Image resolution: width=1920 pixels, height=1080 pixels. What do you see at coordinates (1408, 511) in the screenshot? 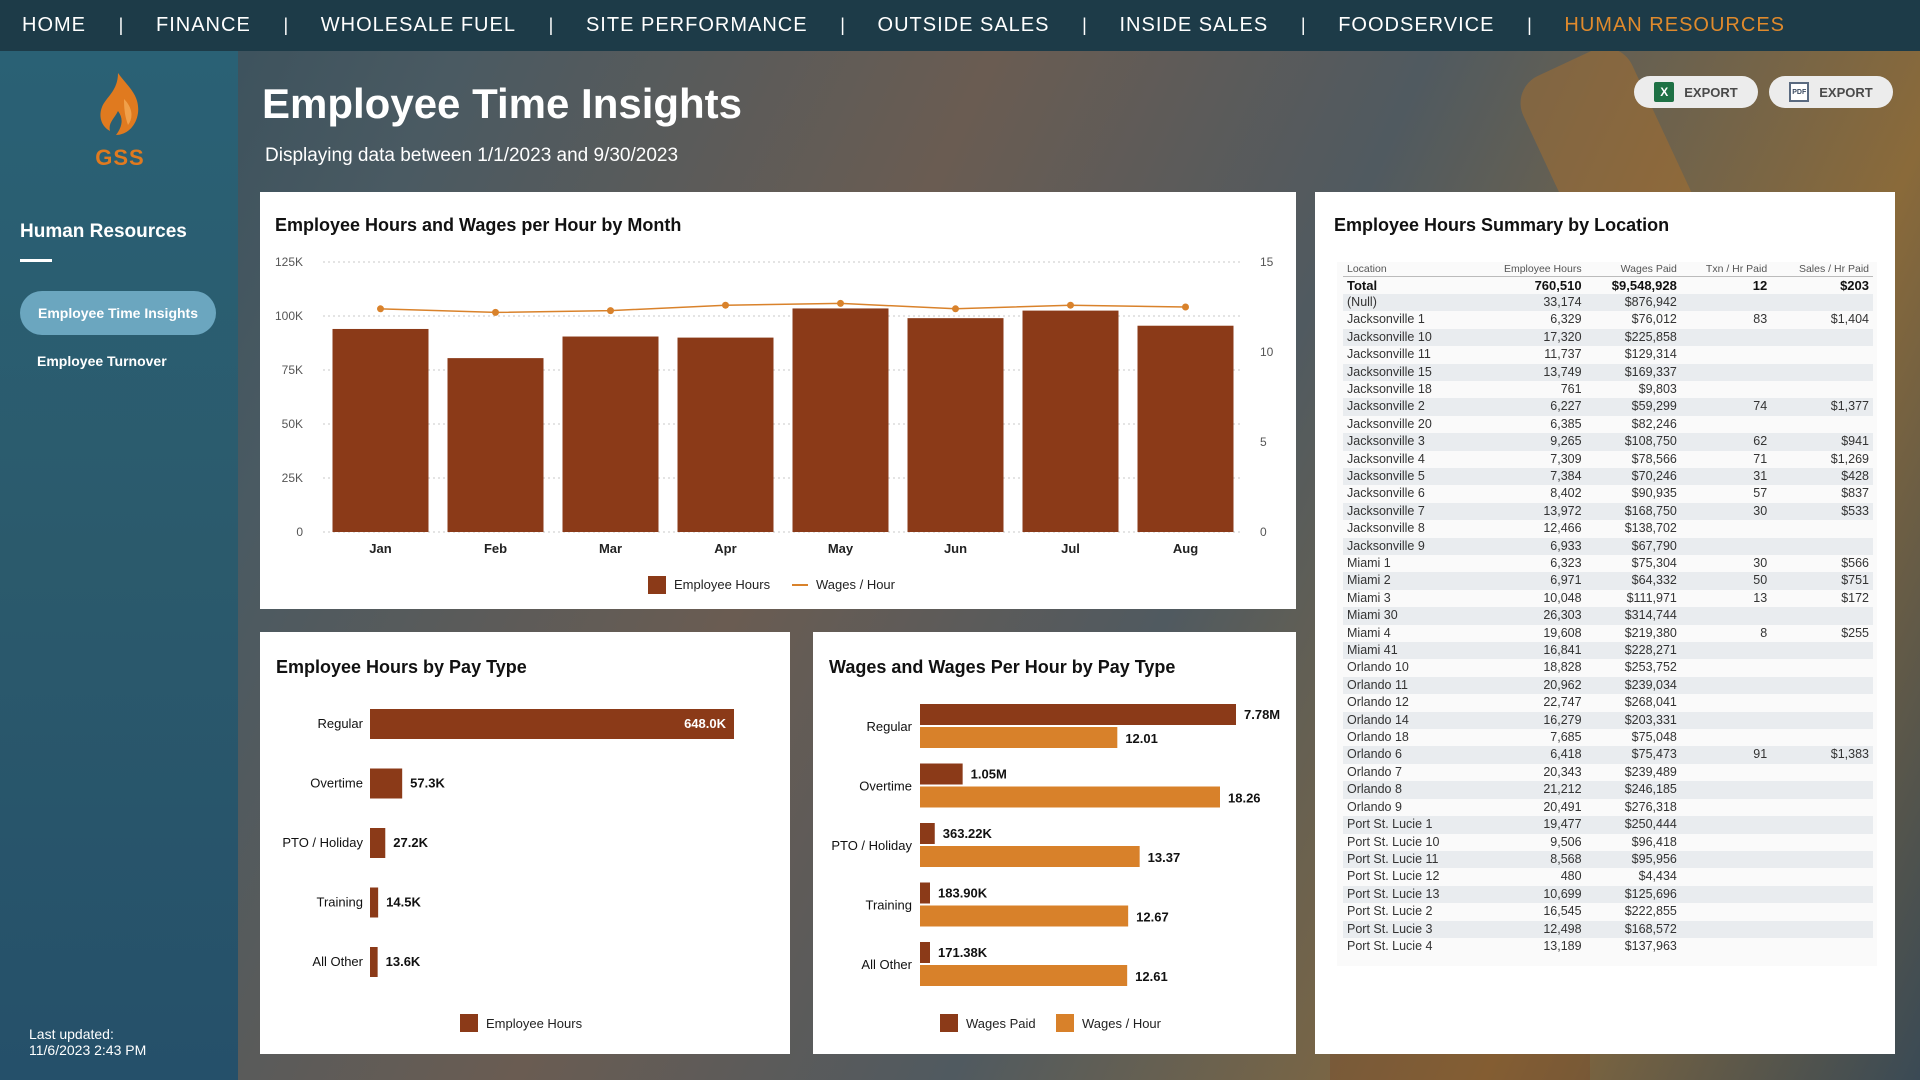
I see `table-cell: Jacksonville 7` at bounding box center [1408, 511].